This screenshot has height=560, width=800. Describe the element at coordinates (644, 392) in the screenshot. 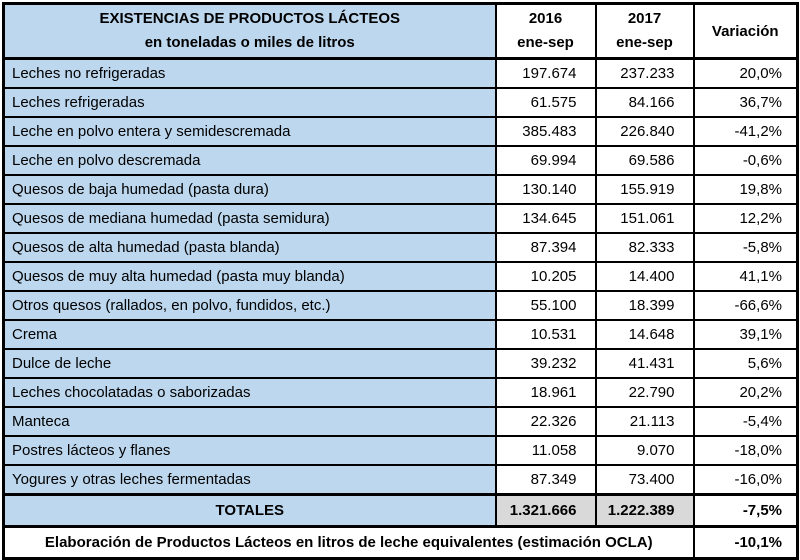

I see `value-2017-cell: 22.790` at that location.